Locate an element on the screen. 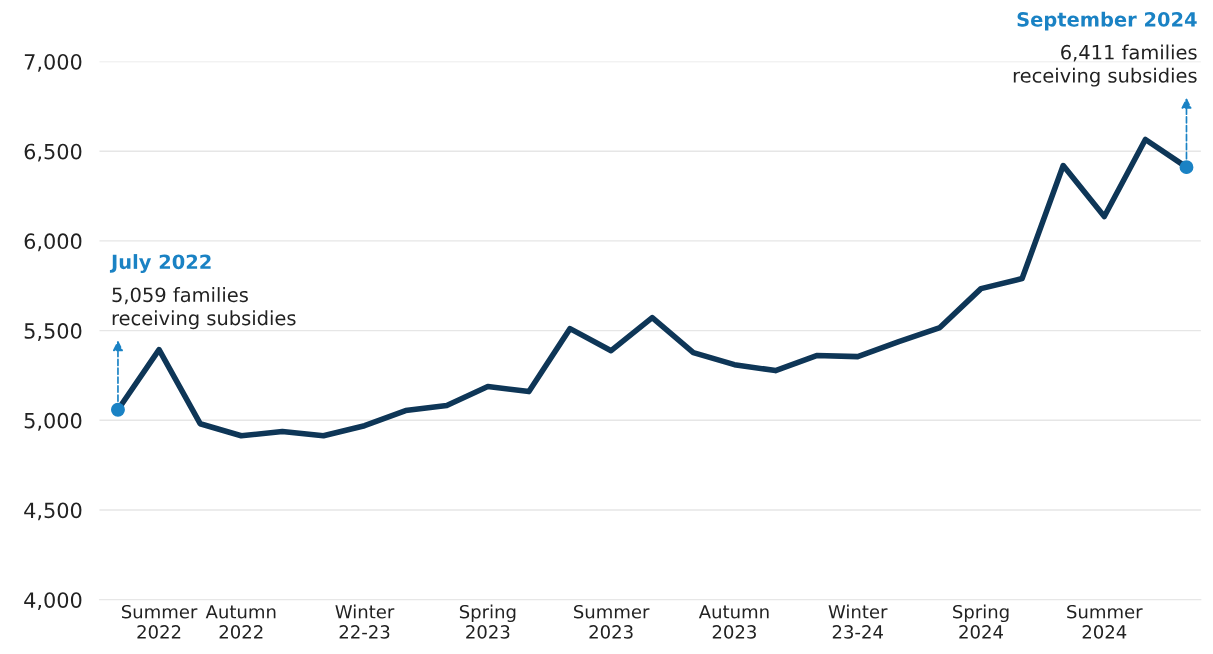 The height and width of the screenshot is (654, 1213). x-tick-label: Autumn 2022 is located at coordinates (240, 622).